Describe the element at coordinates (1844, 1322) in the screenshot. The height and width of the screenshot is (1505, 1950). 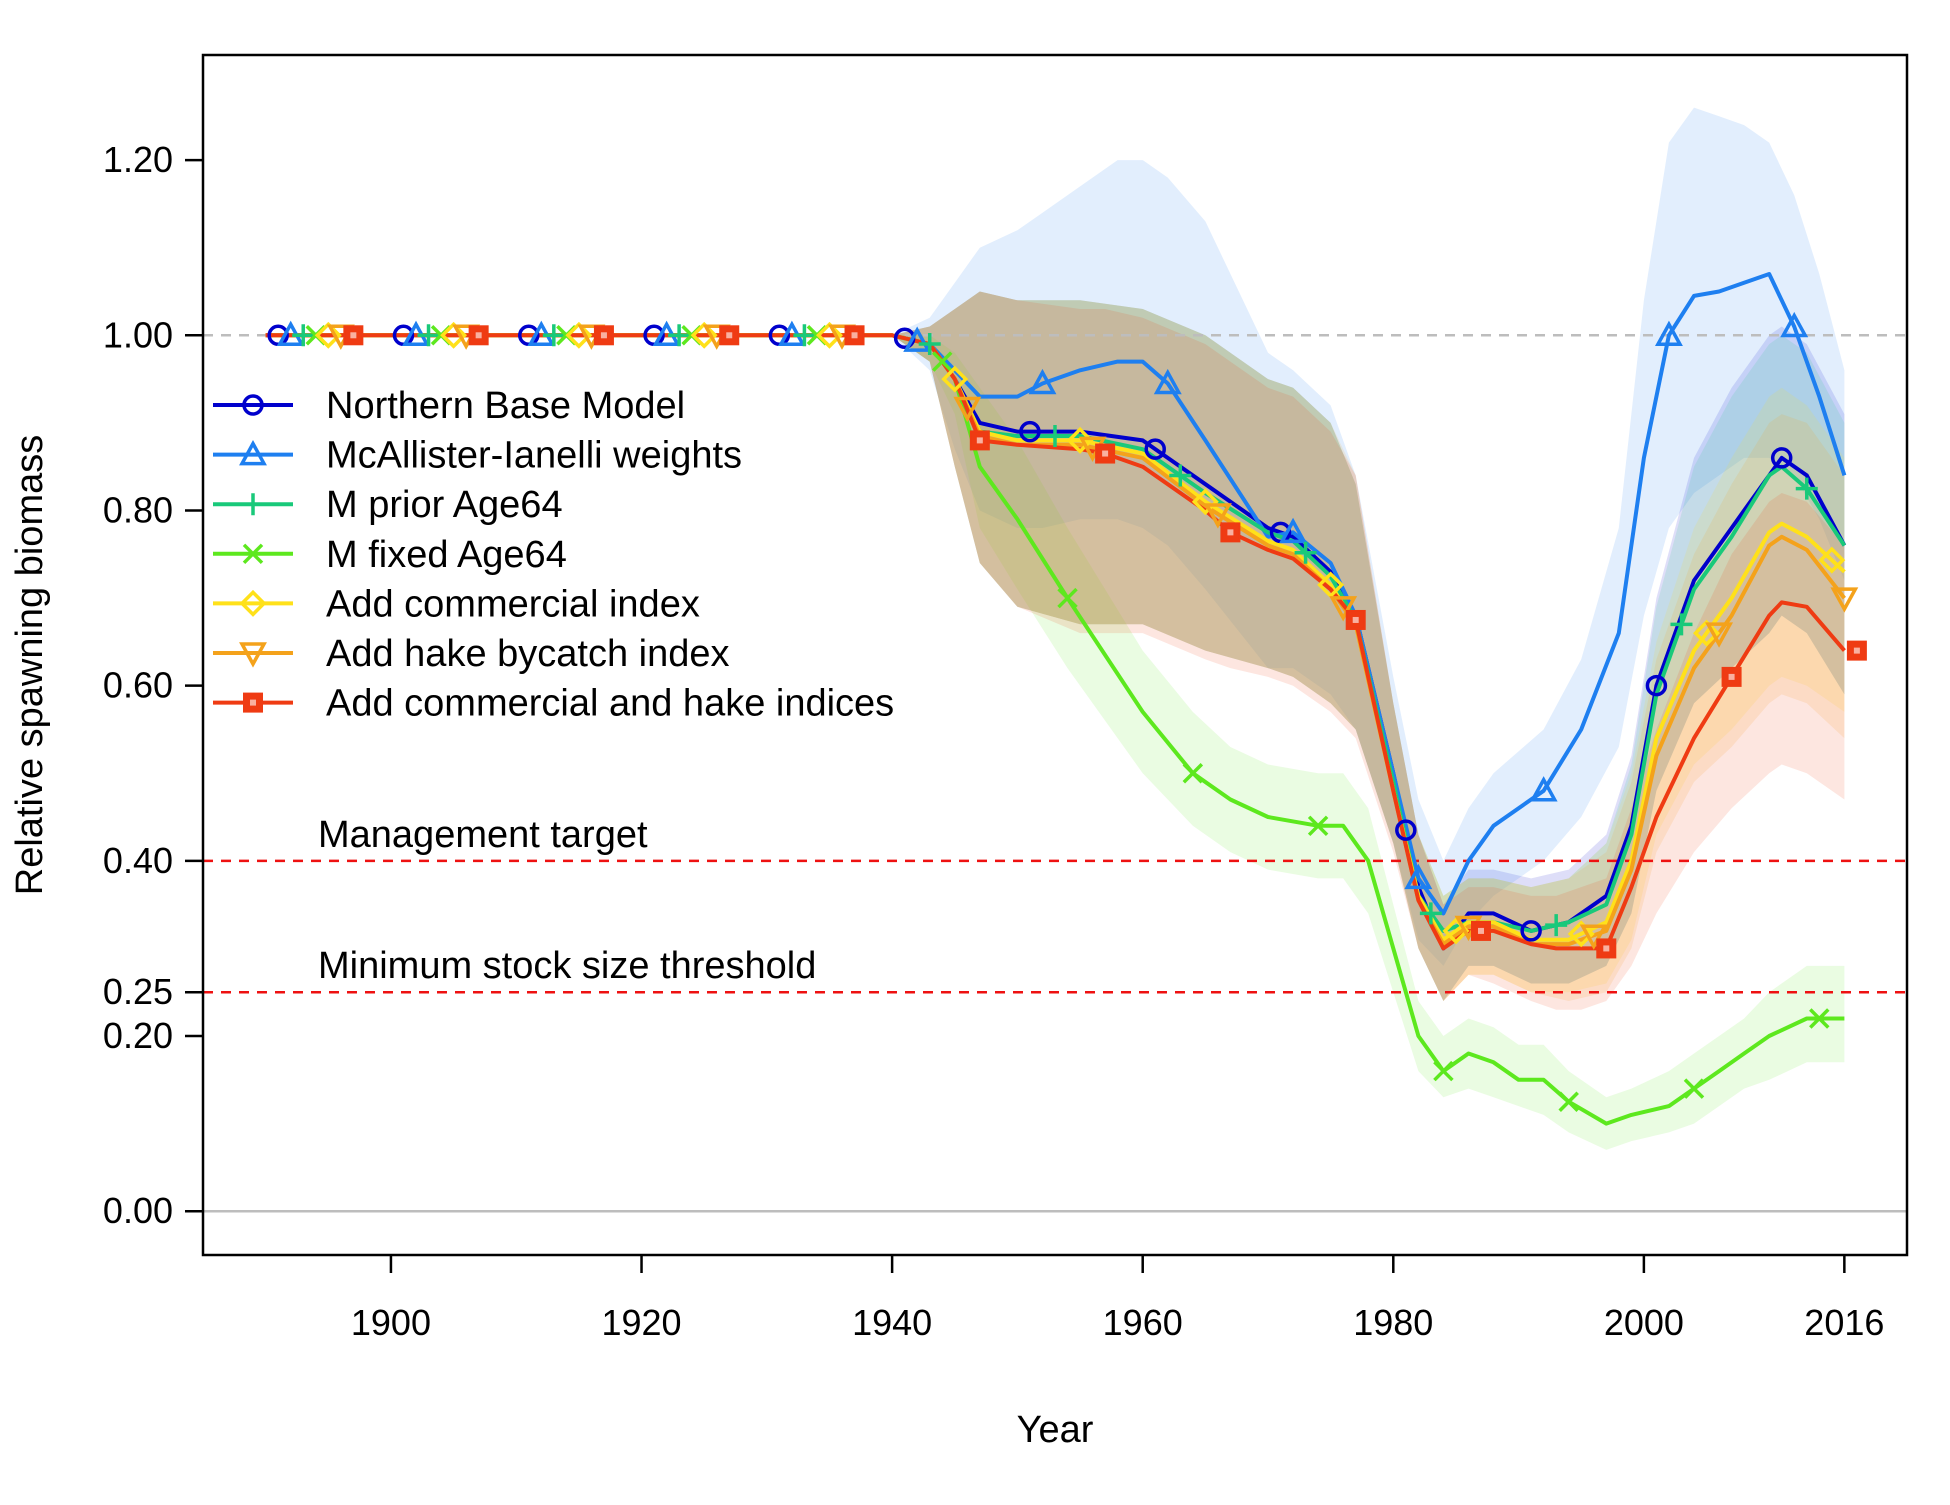
I see `x-tick-label-6: 2016` at that location.